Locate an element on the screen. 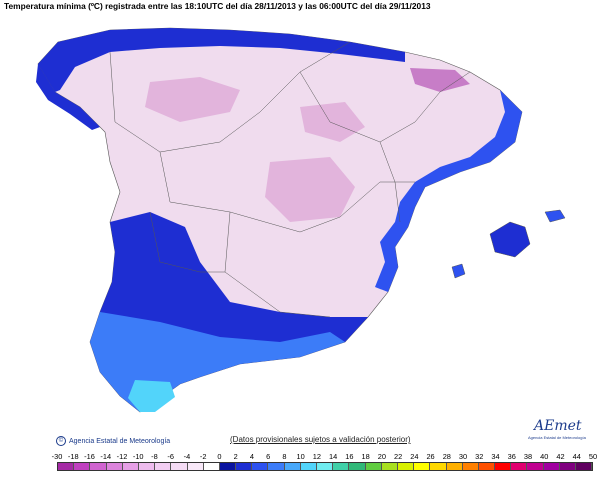  scale-label: 36 is located at coordinates (511, 456).